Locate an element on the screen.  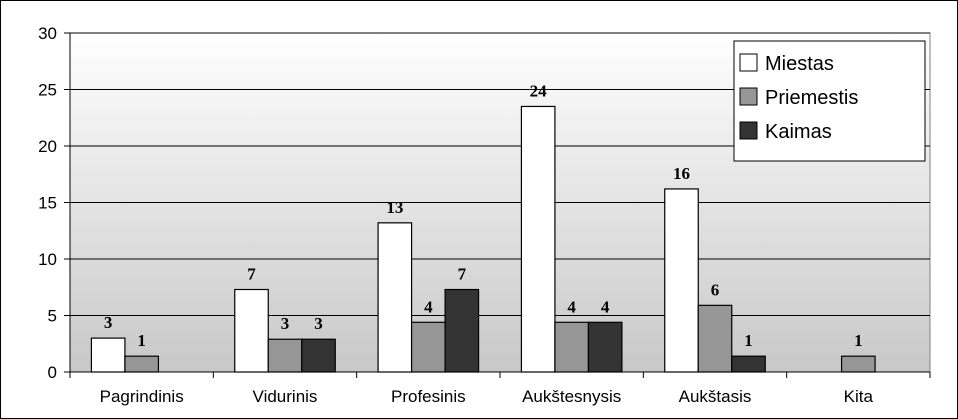
data-label-miestas-4: 16 is located at coordinates (681, 173).